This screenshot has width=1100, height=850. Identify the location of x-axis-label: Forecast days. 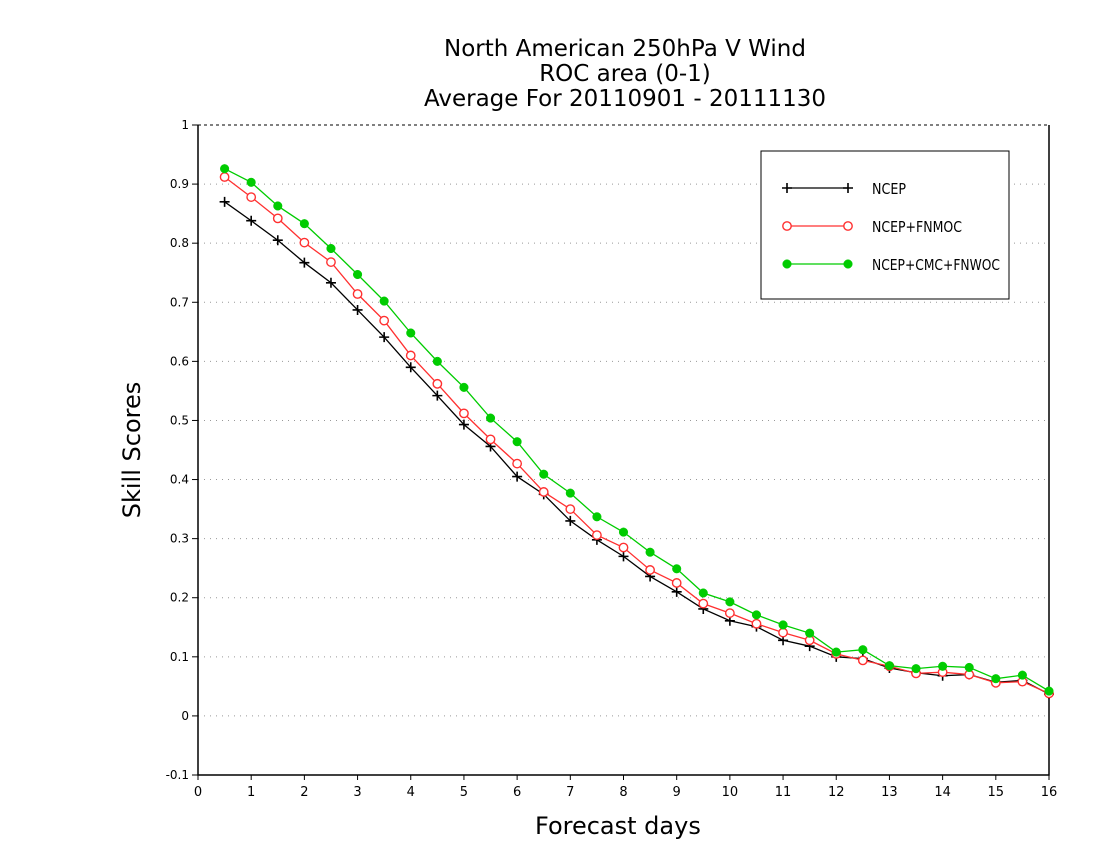
(618, 826).